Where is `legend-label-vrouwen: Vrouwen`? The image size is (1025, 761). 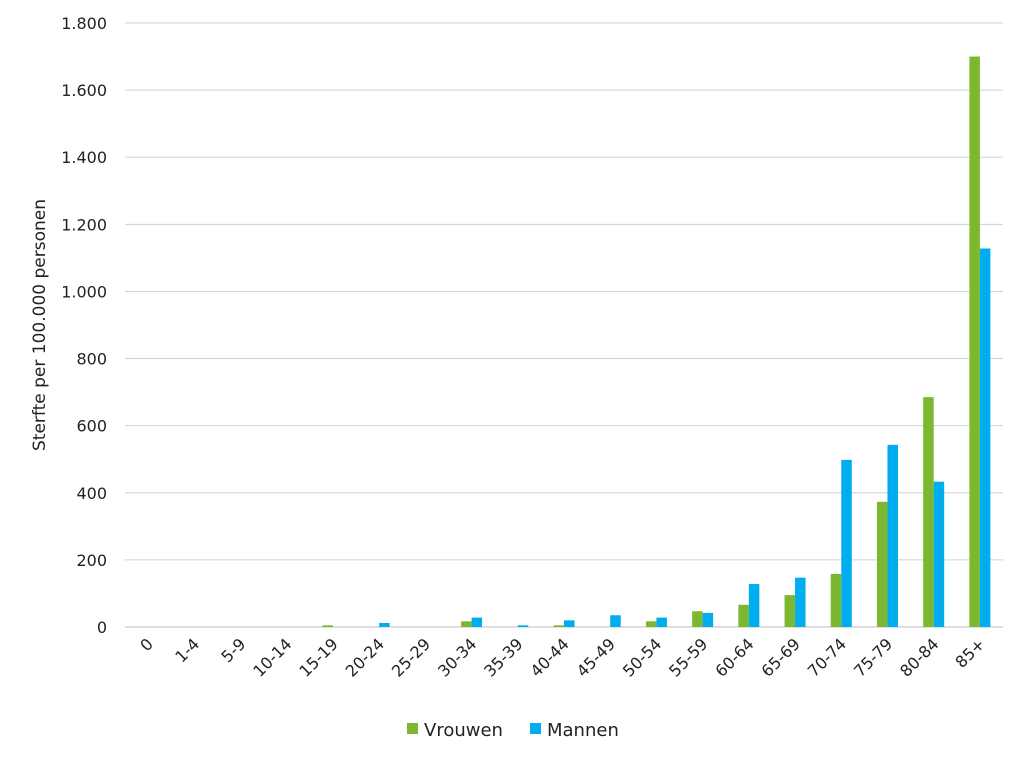 legend-label-vrouwen: Vrouwen is located at coordinates (463, 730).